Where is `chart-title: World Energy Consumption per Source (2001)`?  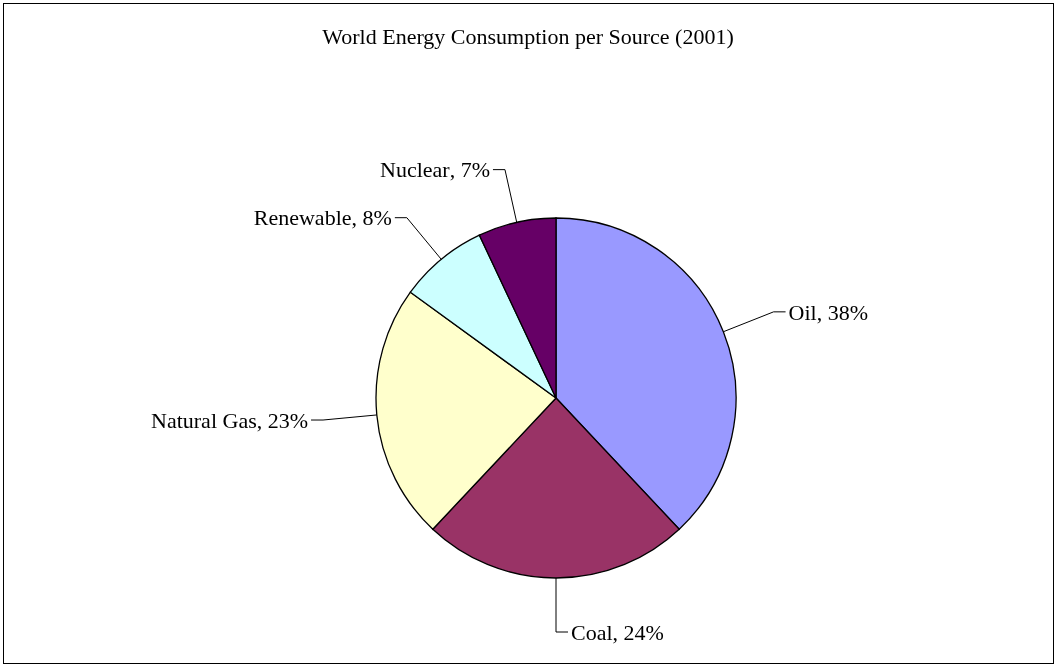
chart-title: World Energy Consumption per Source (2001) is located at coordinates (528, 36).